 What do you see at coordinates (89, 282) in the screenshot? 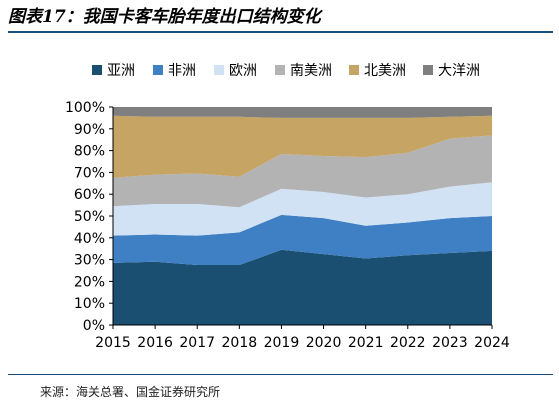
I see `y-tick-label: 20%` at bounding box center [89, 282].